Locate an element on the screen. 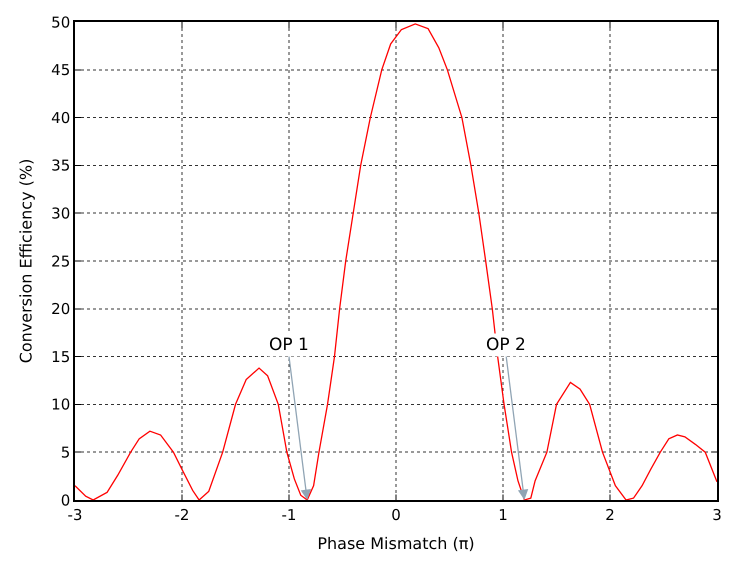 This screenshot has height=565, width=734. y-tick-label: 45 is located at coordinates (60, 70).